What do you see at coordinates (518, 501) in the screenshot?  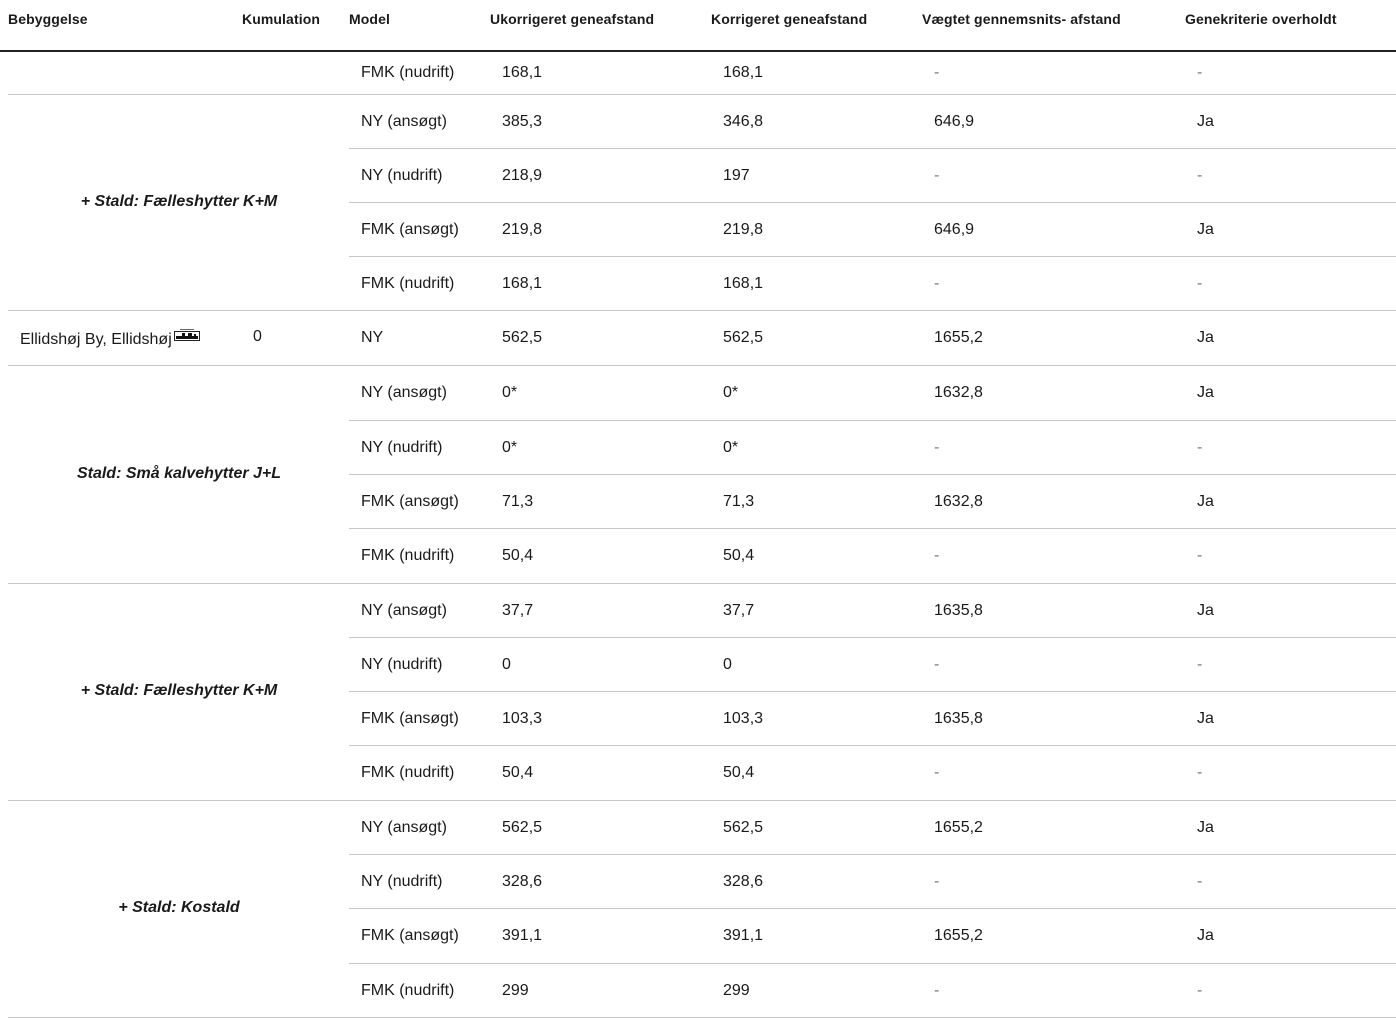 I see `cell-ukorr: 71,3` at bounding box center [518, 501].